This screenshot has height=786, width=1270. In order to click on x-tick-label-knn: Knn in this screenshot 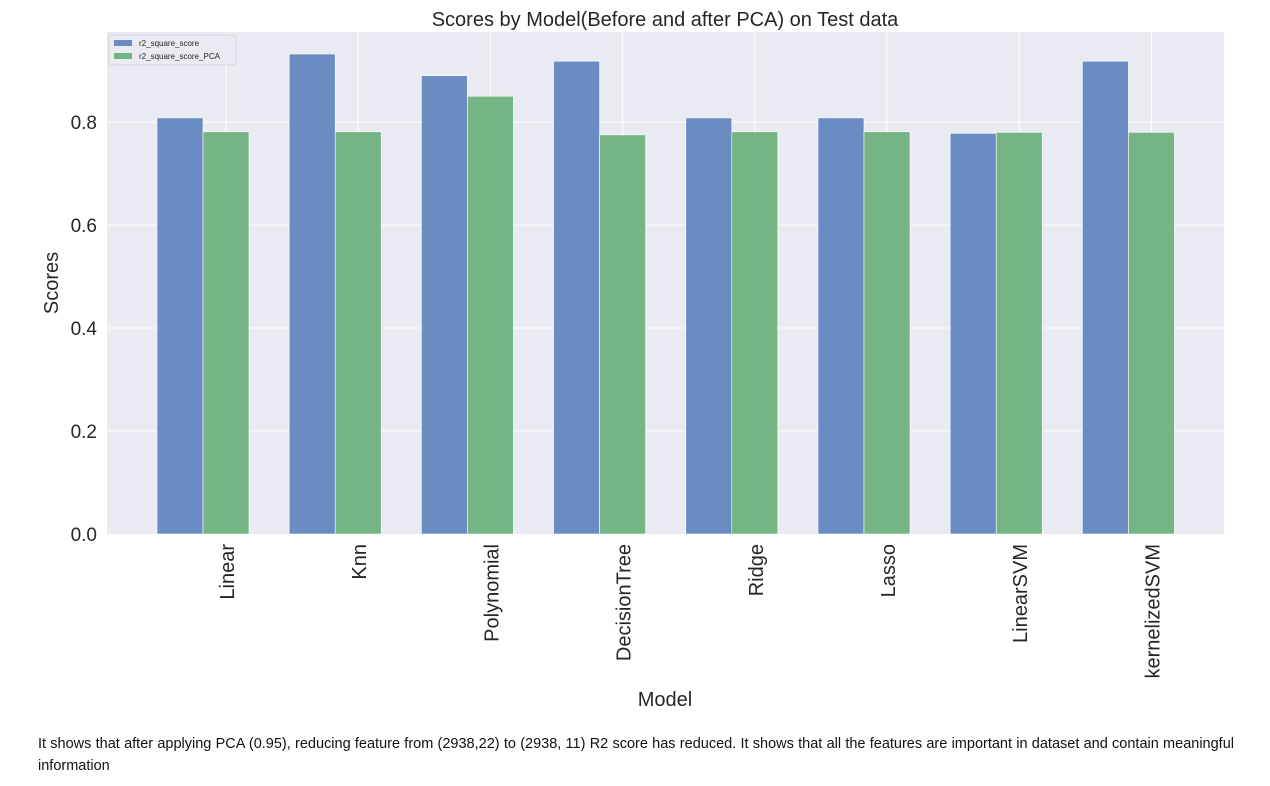, I will do `click(360, 562)`.